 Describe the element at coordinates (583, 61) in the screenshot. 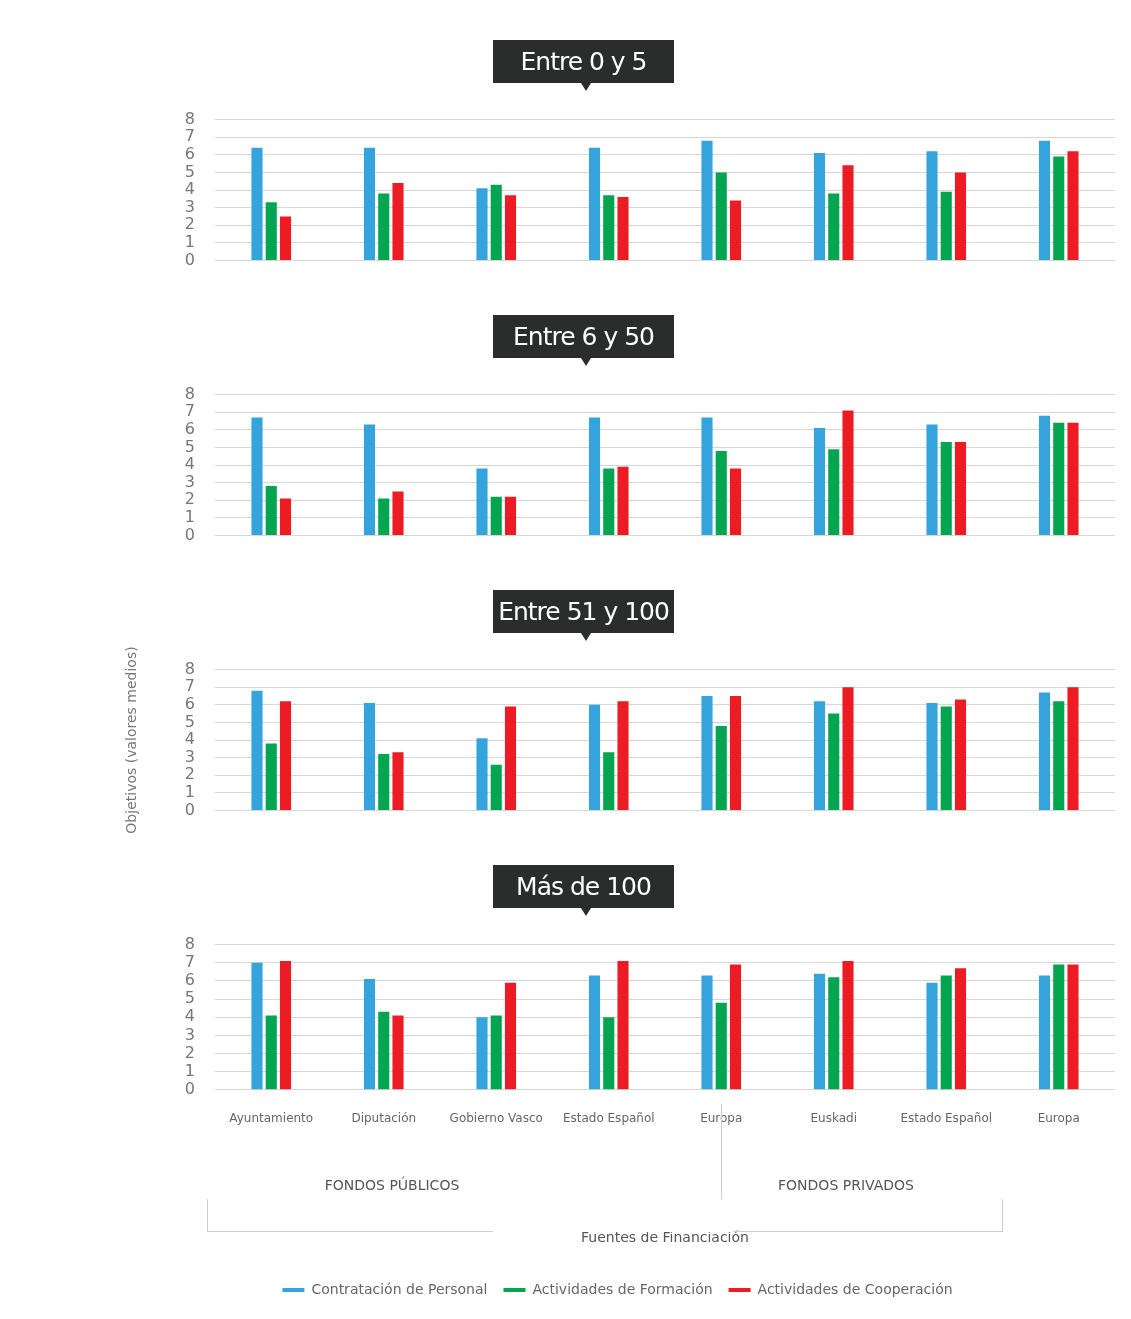

I see `chart-title: Entre 0 y 5` at that location.